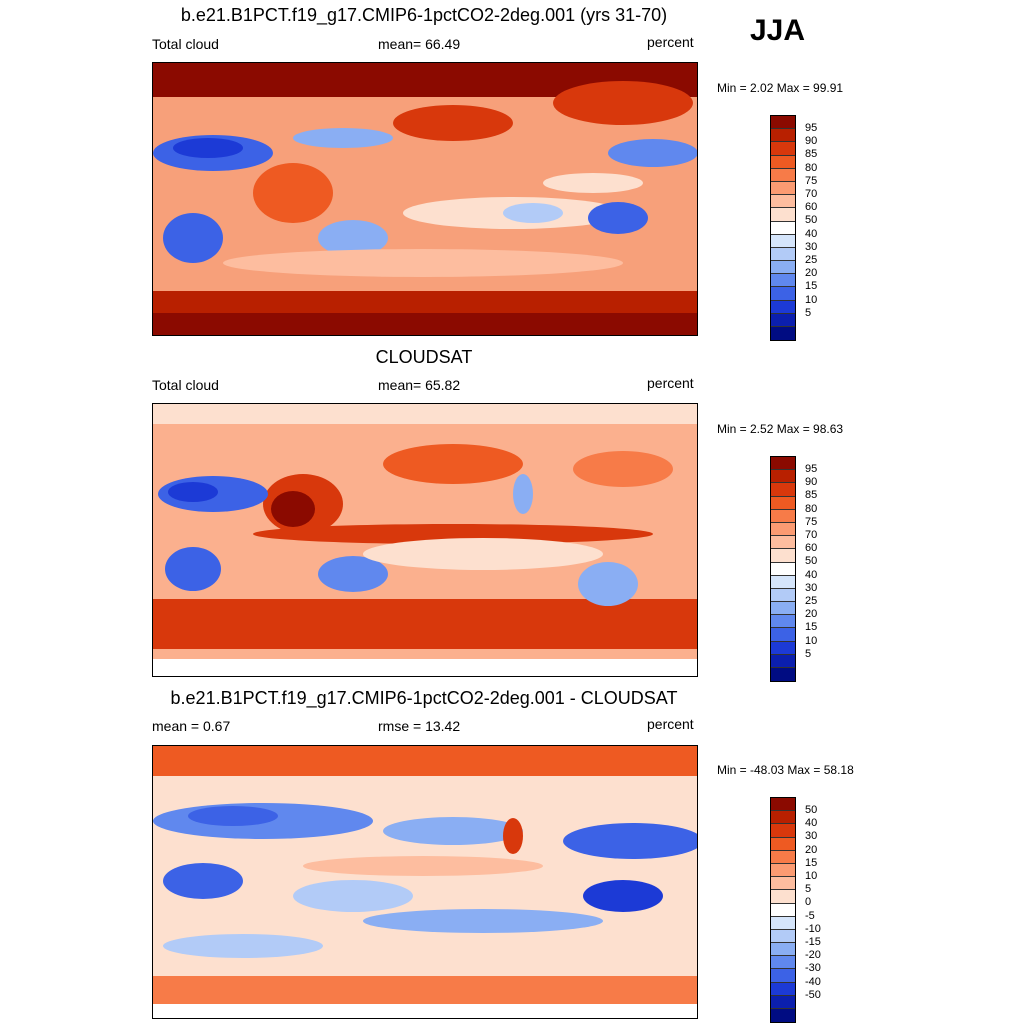 This screenshot has height=1024, width=1024. Describe the element at coordinates (811, 521) in the screenshot. I see `colorbar-tick-label: 75` at that location.